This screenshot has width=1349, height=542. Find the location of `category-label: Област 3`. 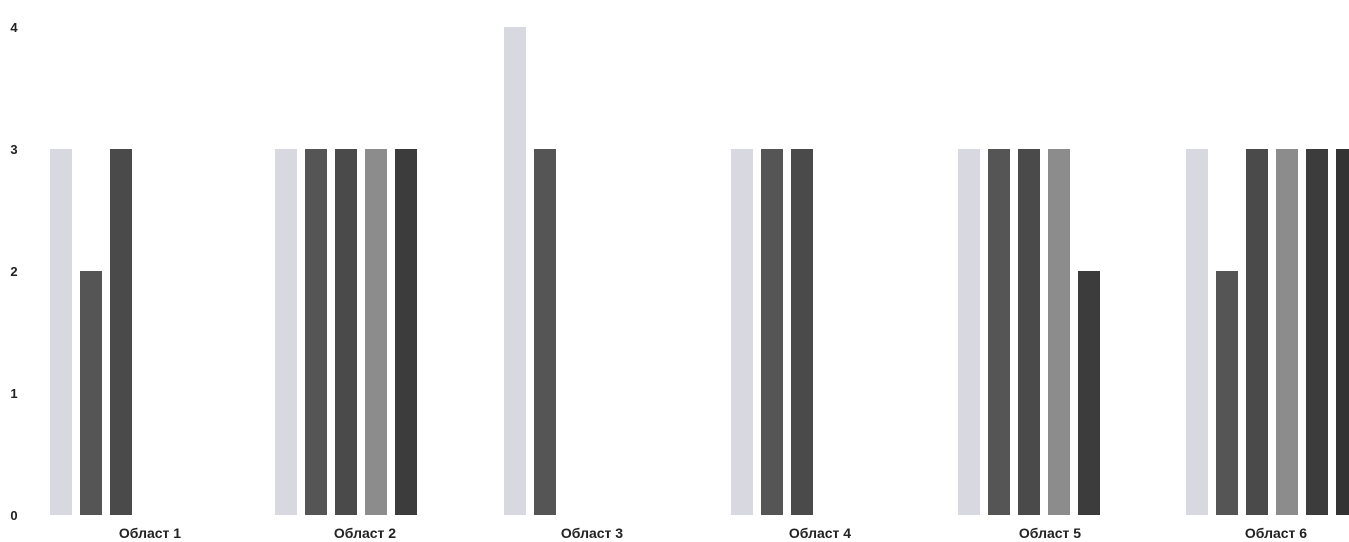

category-label: Област 3 is located at coordinates (592, 533).